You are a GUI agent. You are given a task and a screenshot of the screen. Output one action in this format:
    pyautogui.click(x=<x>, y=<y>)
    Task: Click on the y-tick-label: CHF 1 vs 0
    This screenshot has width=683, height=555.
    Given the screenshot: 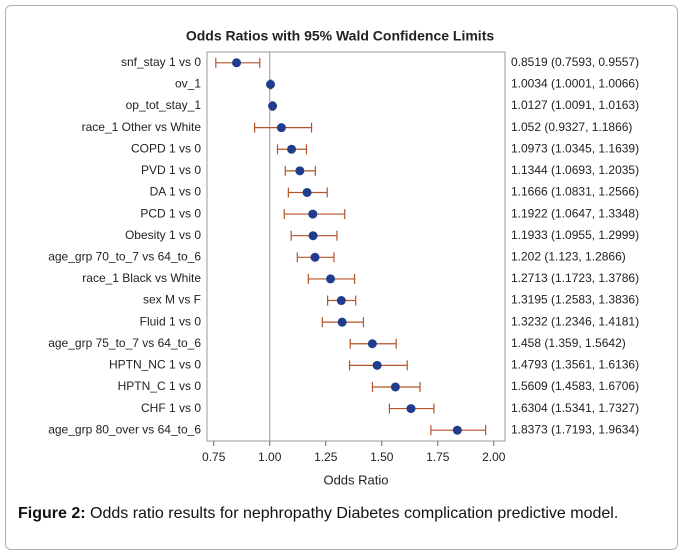 What is the action you would take?
    pyautogui.click(x=171, y=408)
    